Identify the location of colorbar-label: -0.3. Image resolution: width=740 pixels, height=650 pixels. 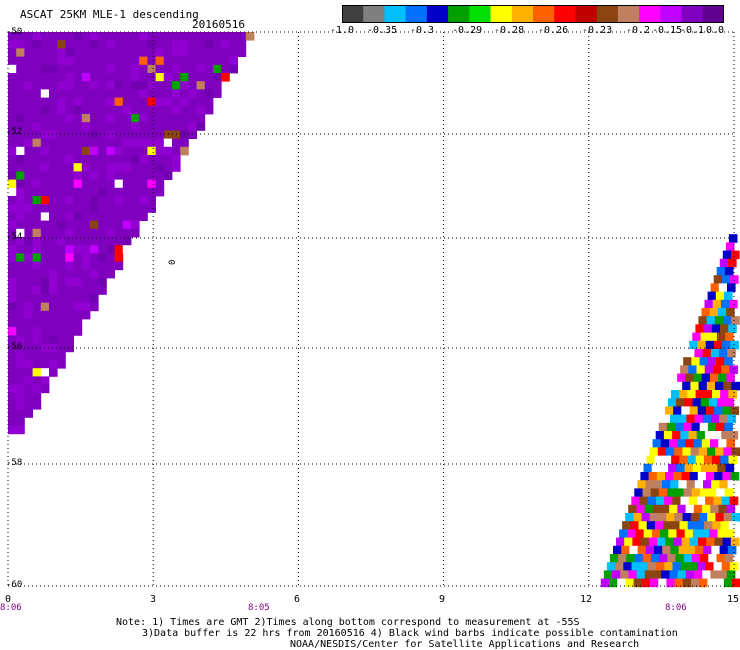
(422, 30).